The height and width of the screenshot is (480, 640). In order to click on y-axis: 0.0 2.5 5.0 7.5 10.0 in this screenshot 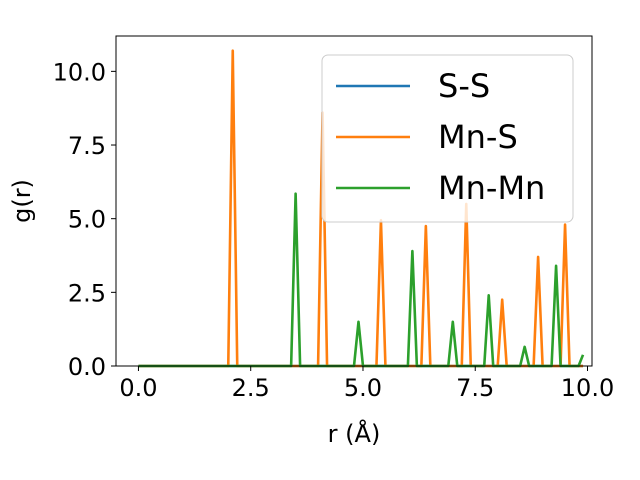, I will do `click(84, 219)`.